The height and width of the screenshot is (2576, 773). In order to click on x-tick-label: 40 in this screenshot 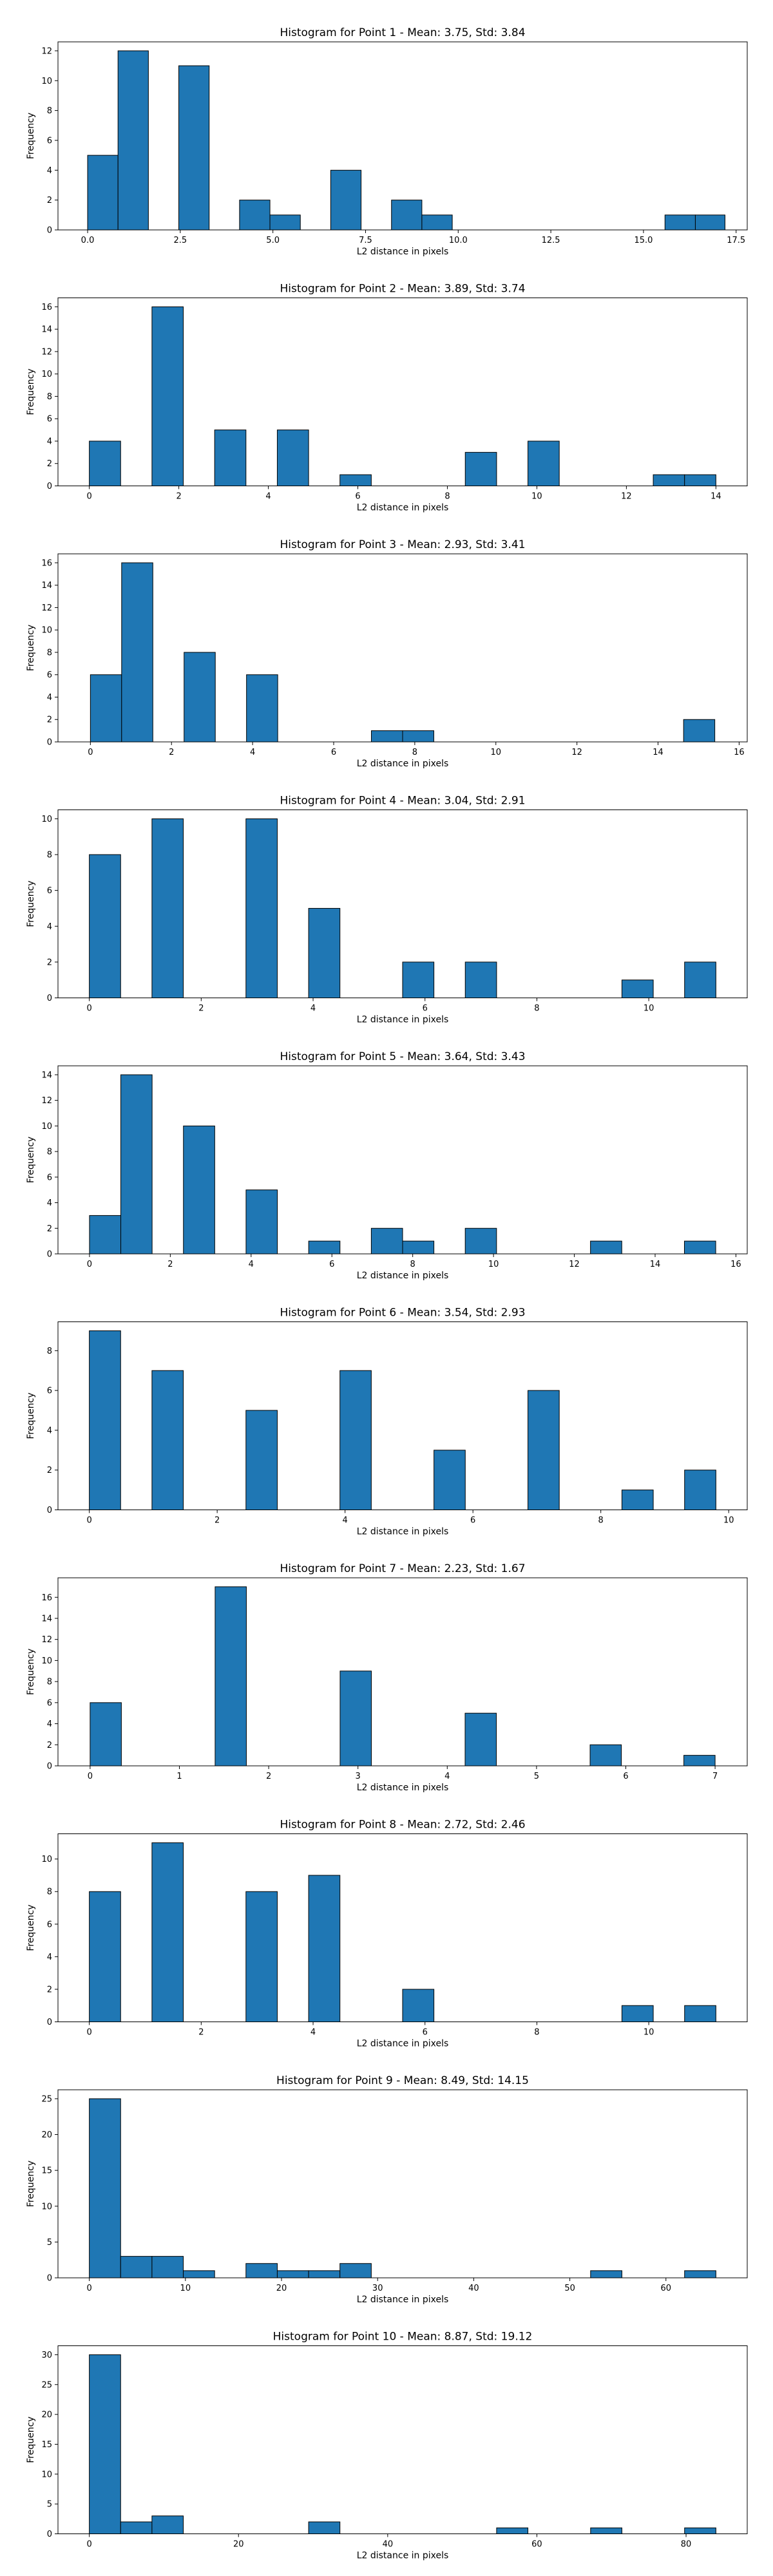, I will do `click(388, 2545)`.